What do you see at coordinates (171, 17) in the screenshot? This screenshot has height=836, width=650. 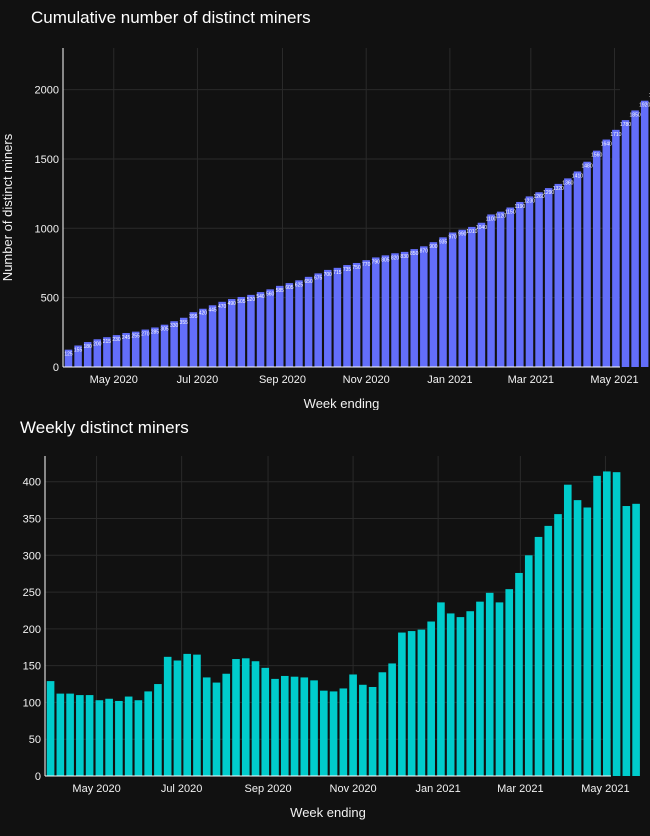 I see `chart-title: Cumulative number of distinct miners` at bounding box center [171, 17].